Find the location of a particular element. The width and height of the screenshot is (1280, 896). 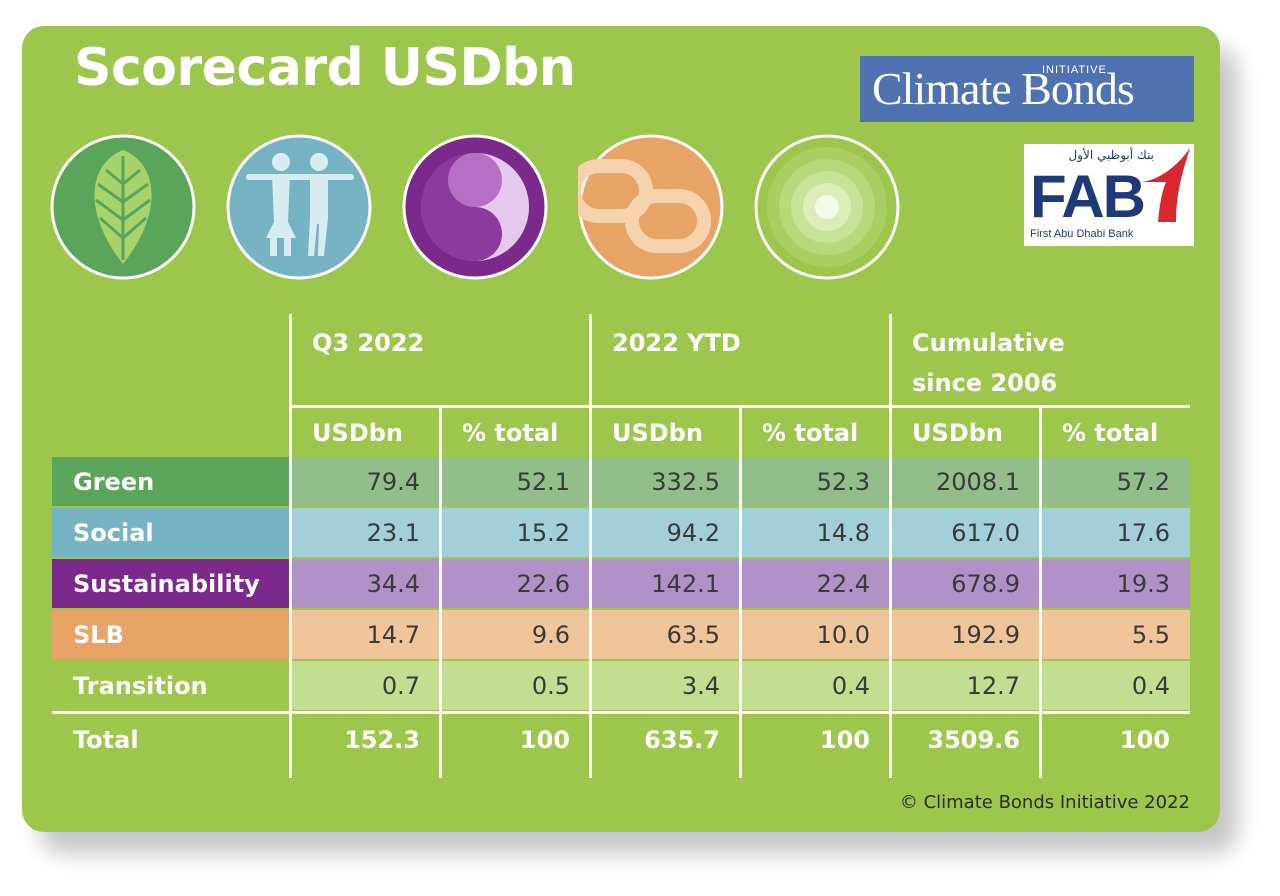

page-title: Scorecard USDbn is located at coordinates (325, 68).